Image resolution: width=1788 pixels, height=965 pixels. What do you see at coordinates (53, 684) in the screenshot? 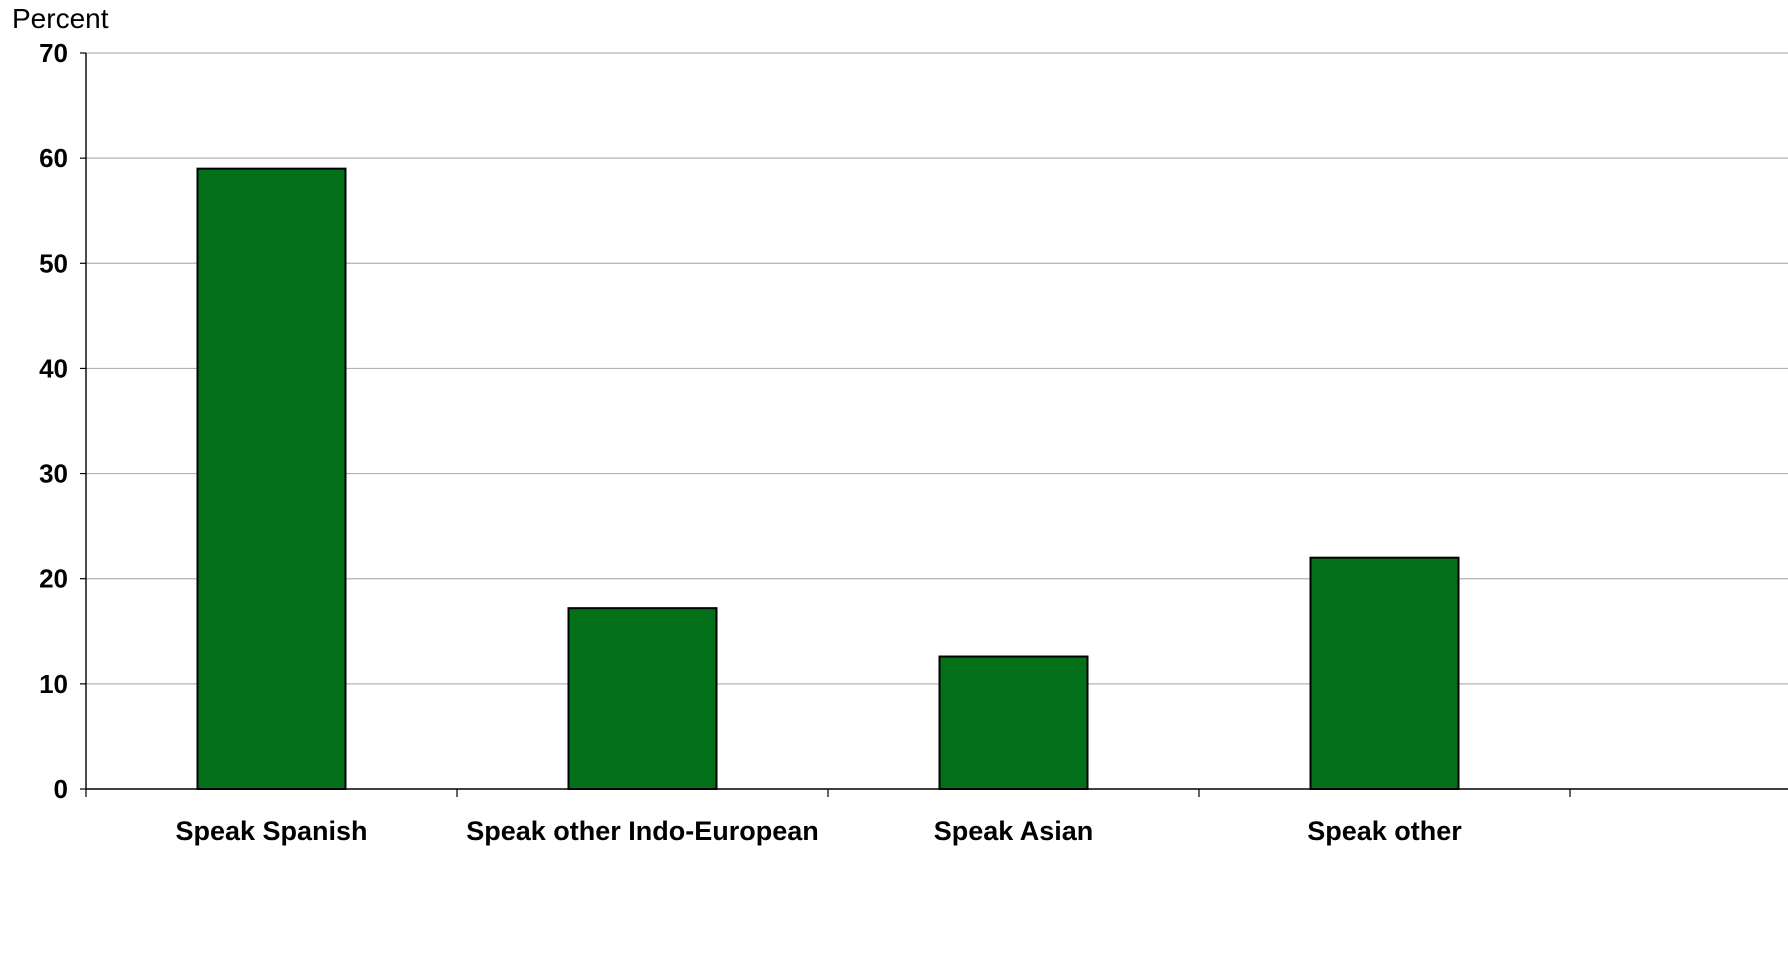
I see `y-tick-label: 10` at bounding box center [53, 684].